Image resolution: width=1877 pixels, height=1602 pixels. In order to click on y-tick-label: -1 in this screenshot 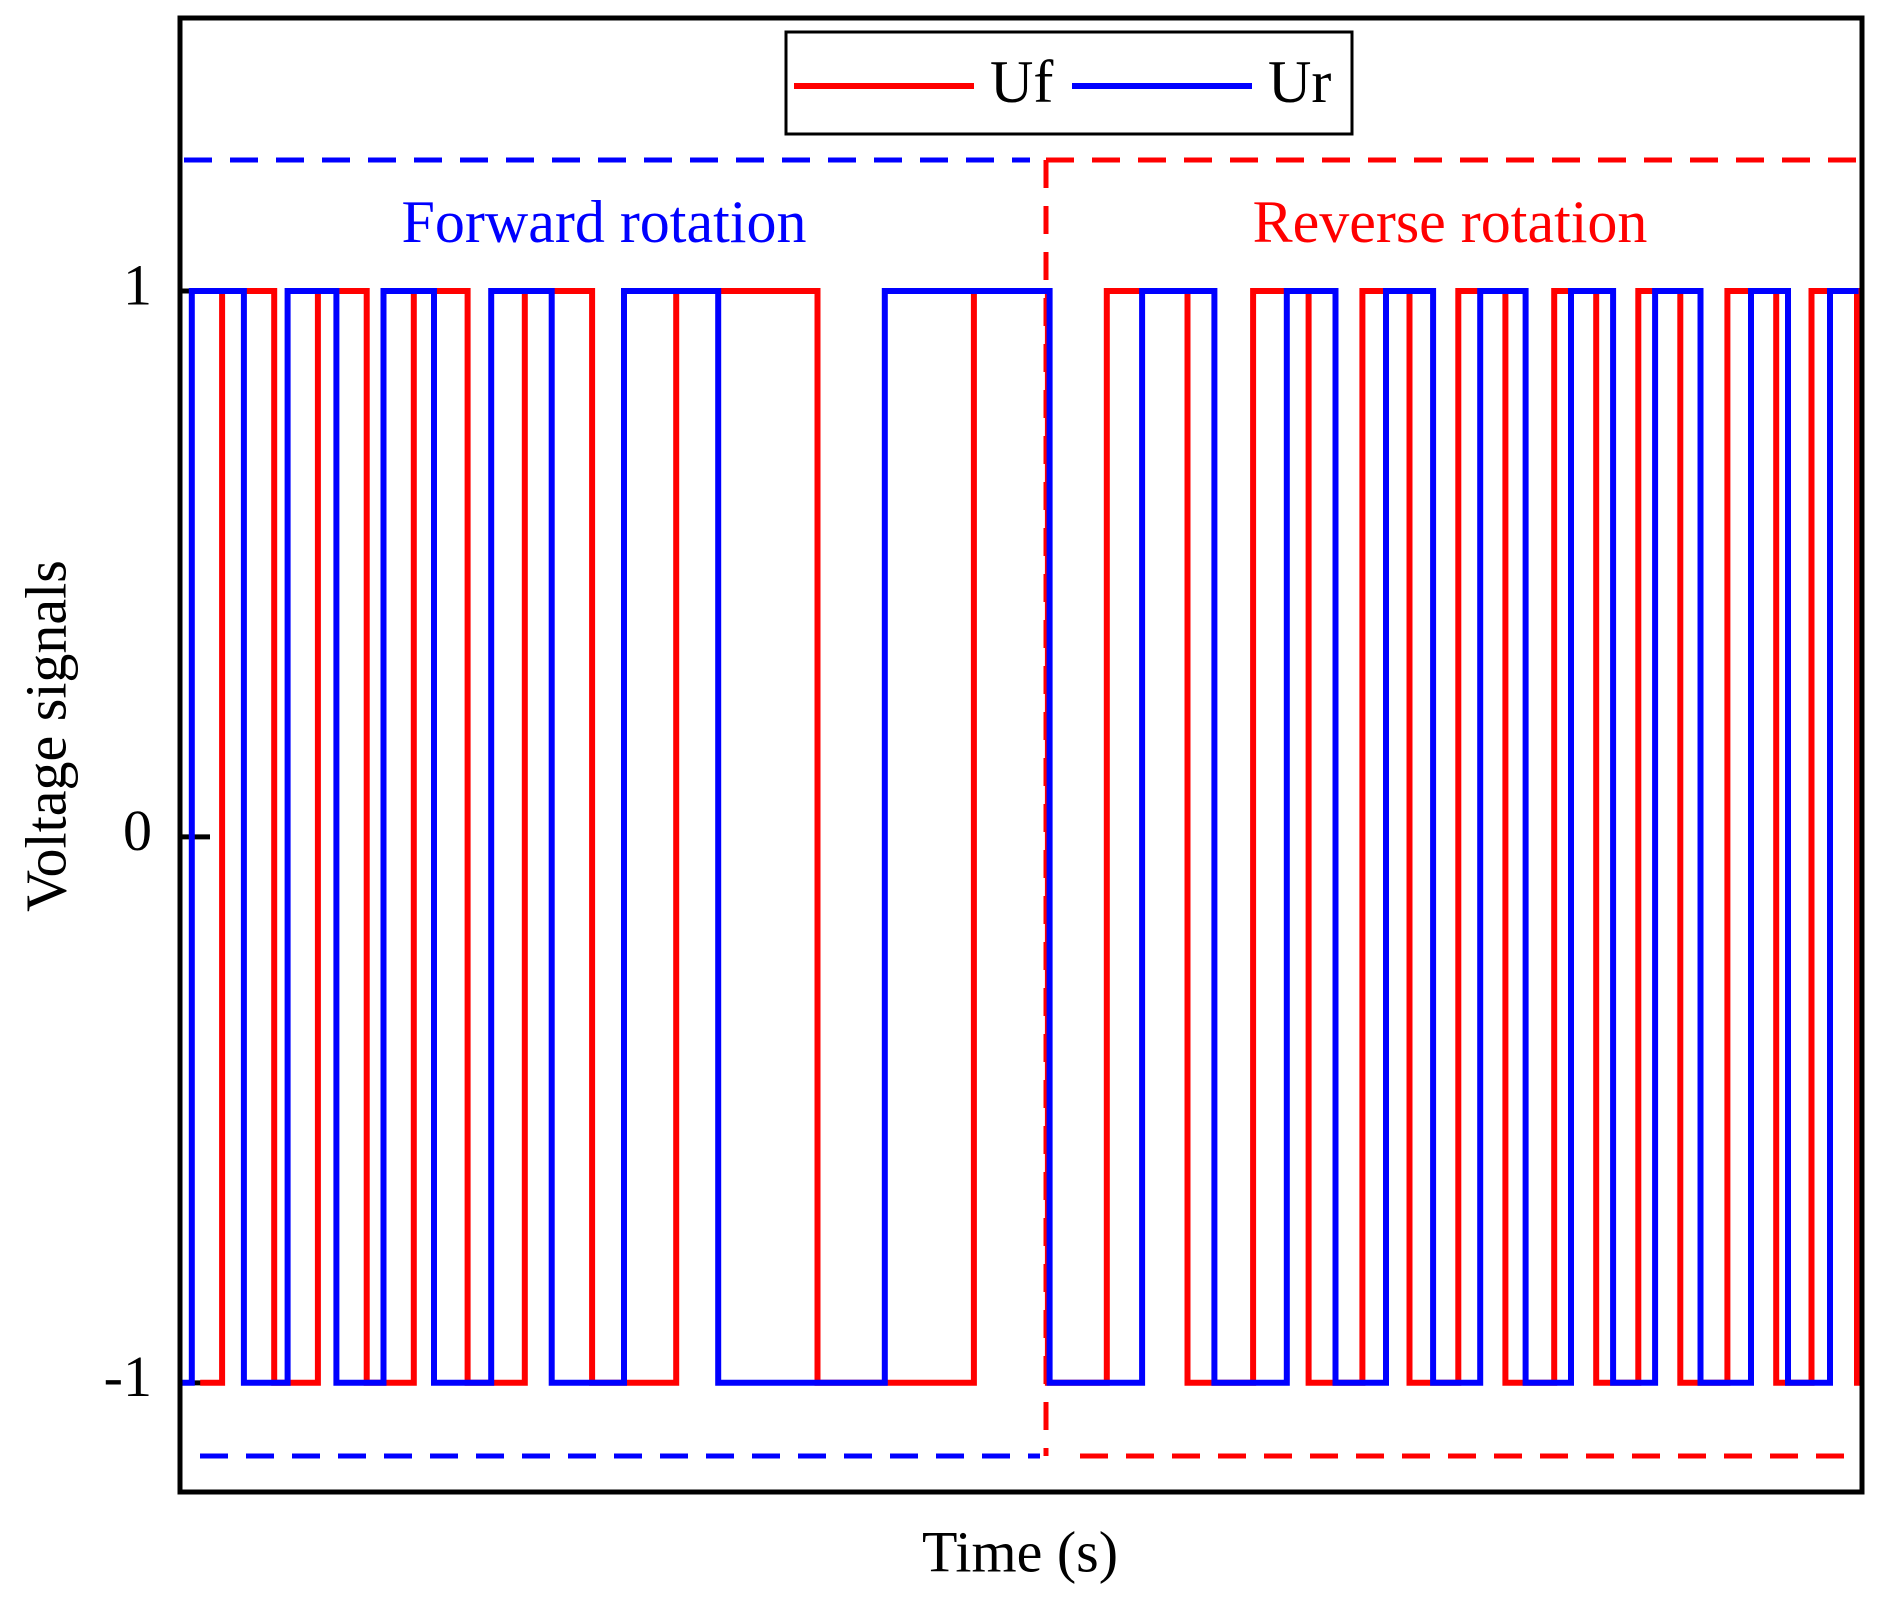, I will do `click(128, 1376)`.